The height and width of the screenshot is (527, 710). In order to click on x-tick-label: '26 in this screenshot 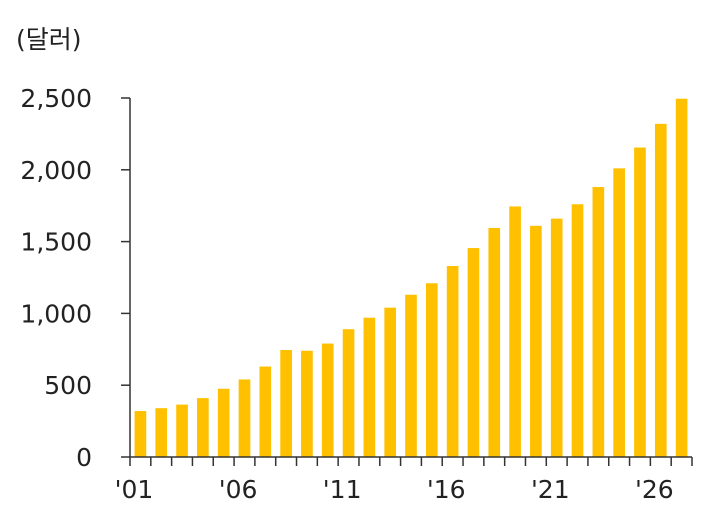, I will do `click(654, 489)`.